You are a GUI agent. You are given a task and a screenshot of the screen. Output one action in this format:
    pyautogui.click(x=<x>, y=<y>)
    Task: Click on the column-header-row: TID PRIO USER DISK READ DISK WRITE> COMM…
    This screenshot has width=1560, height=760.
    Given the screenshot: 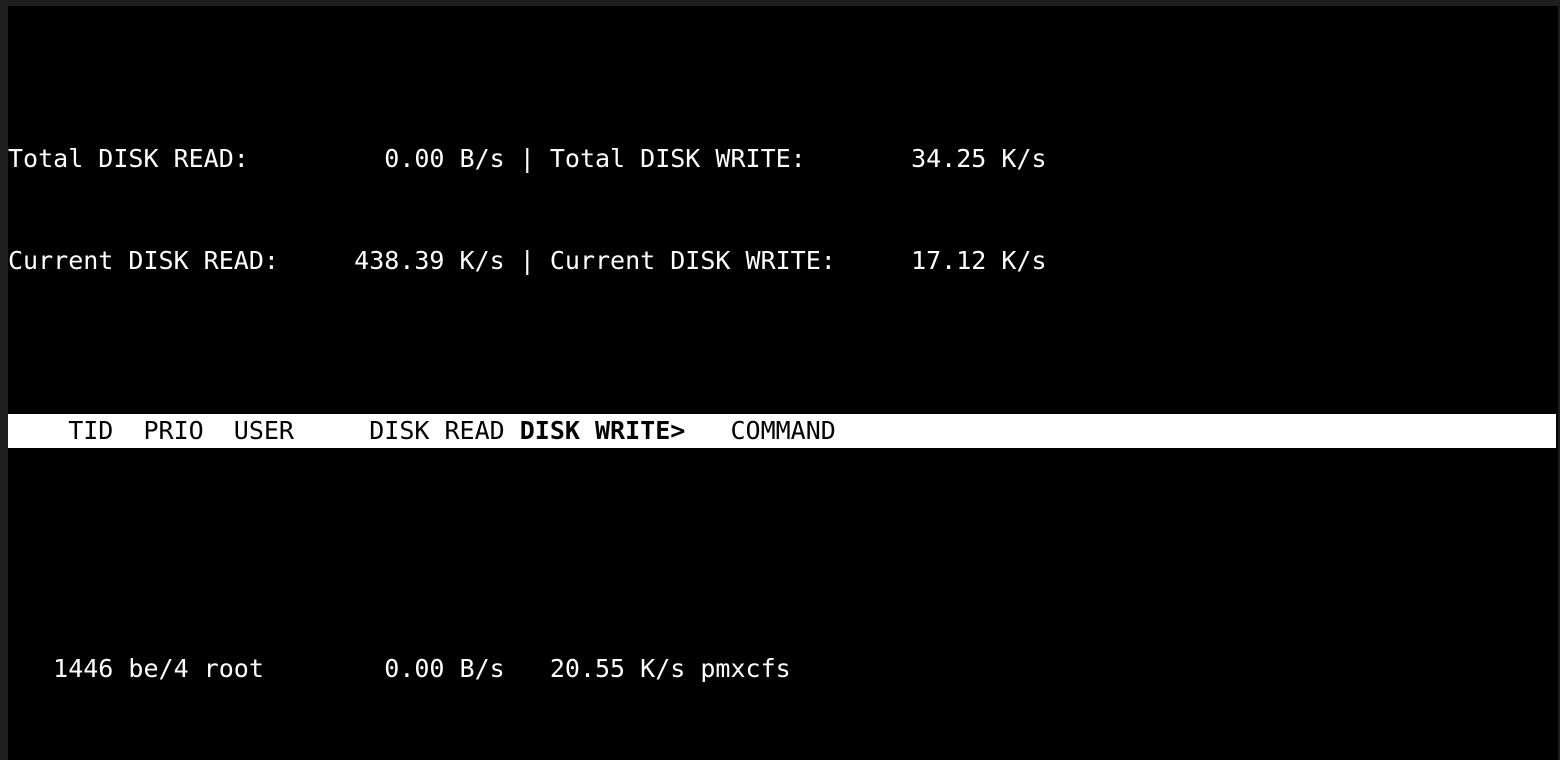 What is the action you would take?
    pyautogui.click(x=782, y=431)
    